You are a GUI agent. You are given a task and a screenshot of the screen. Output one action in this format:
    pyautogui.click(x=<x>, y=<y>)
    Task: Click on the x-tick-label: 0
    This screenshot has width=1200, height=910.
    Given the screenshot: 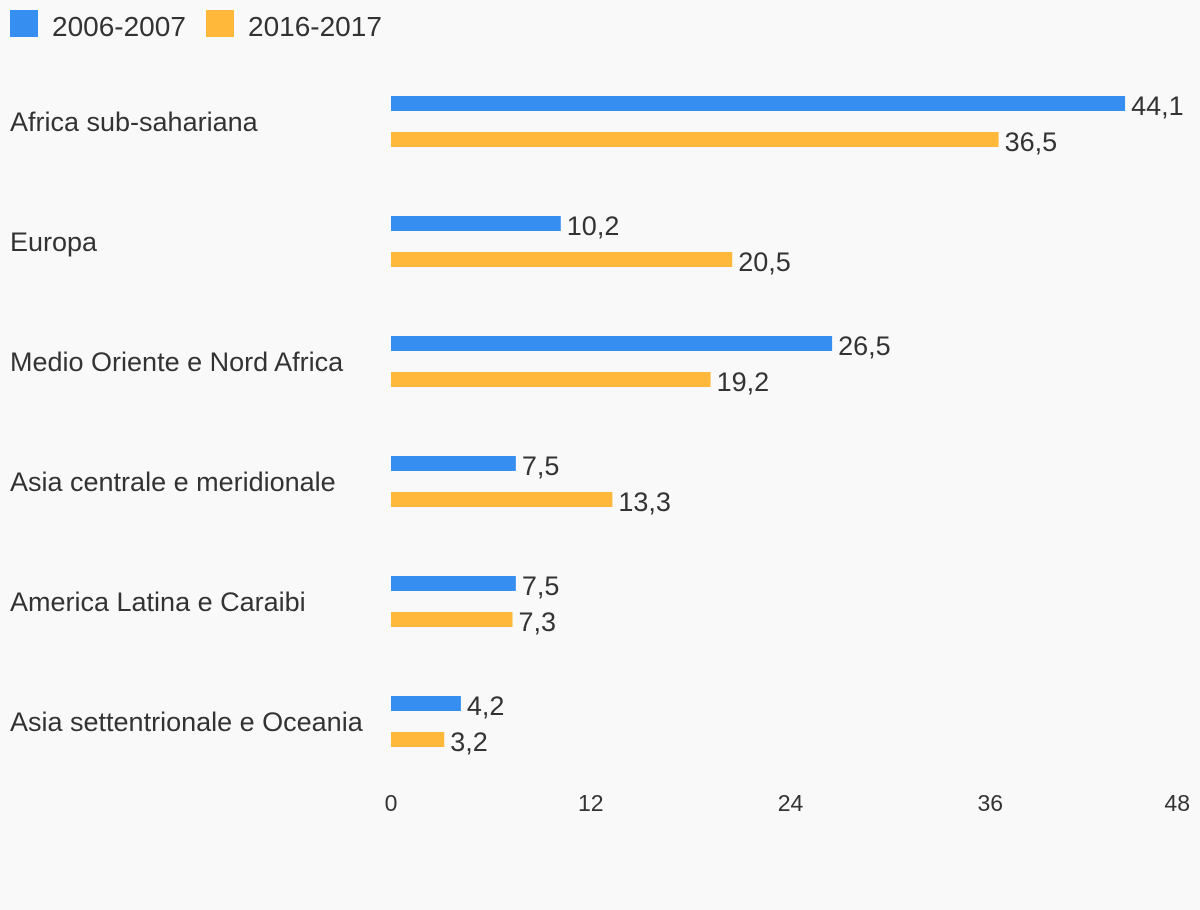 What is the action you would take?
    pyautogui.click(x=391, y=803)
    